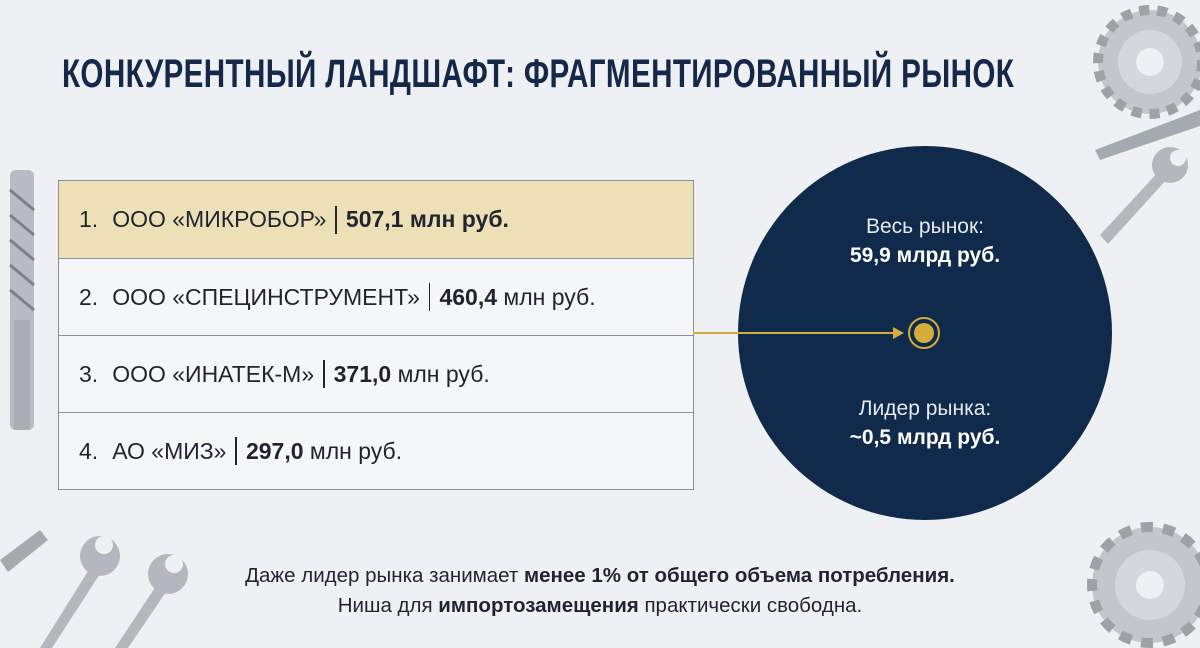 The width and height of the screenshot is (1200, 648). I want to click on revenue-value: 297,0, so click(274, 450).